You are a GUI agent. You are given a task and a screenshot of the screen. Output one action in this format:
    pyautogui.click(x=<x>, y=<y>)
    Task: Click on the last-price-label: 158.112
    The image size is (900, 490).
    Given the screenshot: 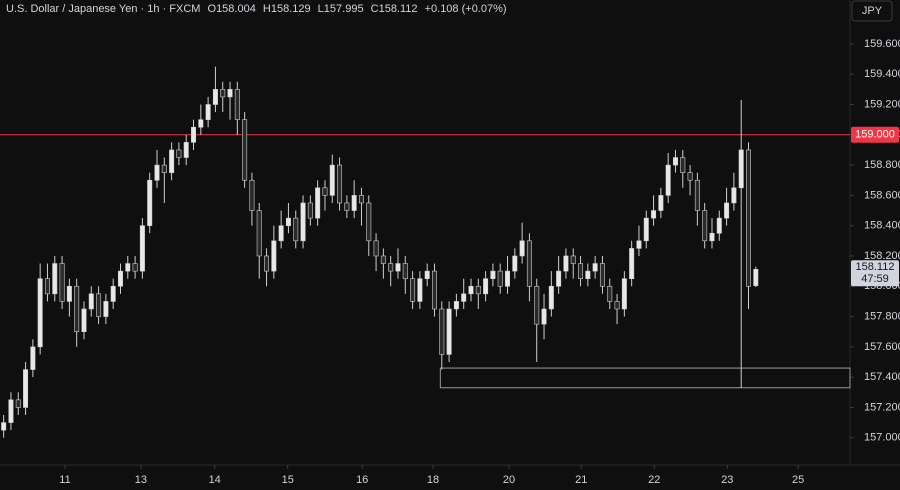 What is the action you would take?
    pyautogui.click(x=875, y=267)
    